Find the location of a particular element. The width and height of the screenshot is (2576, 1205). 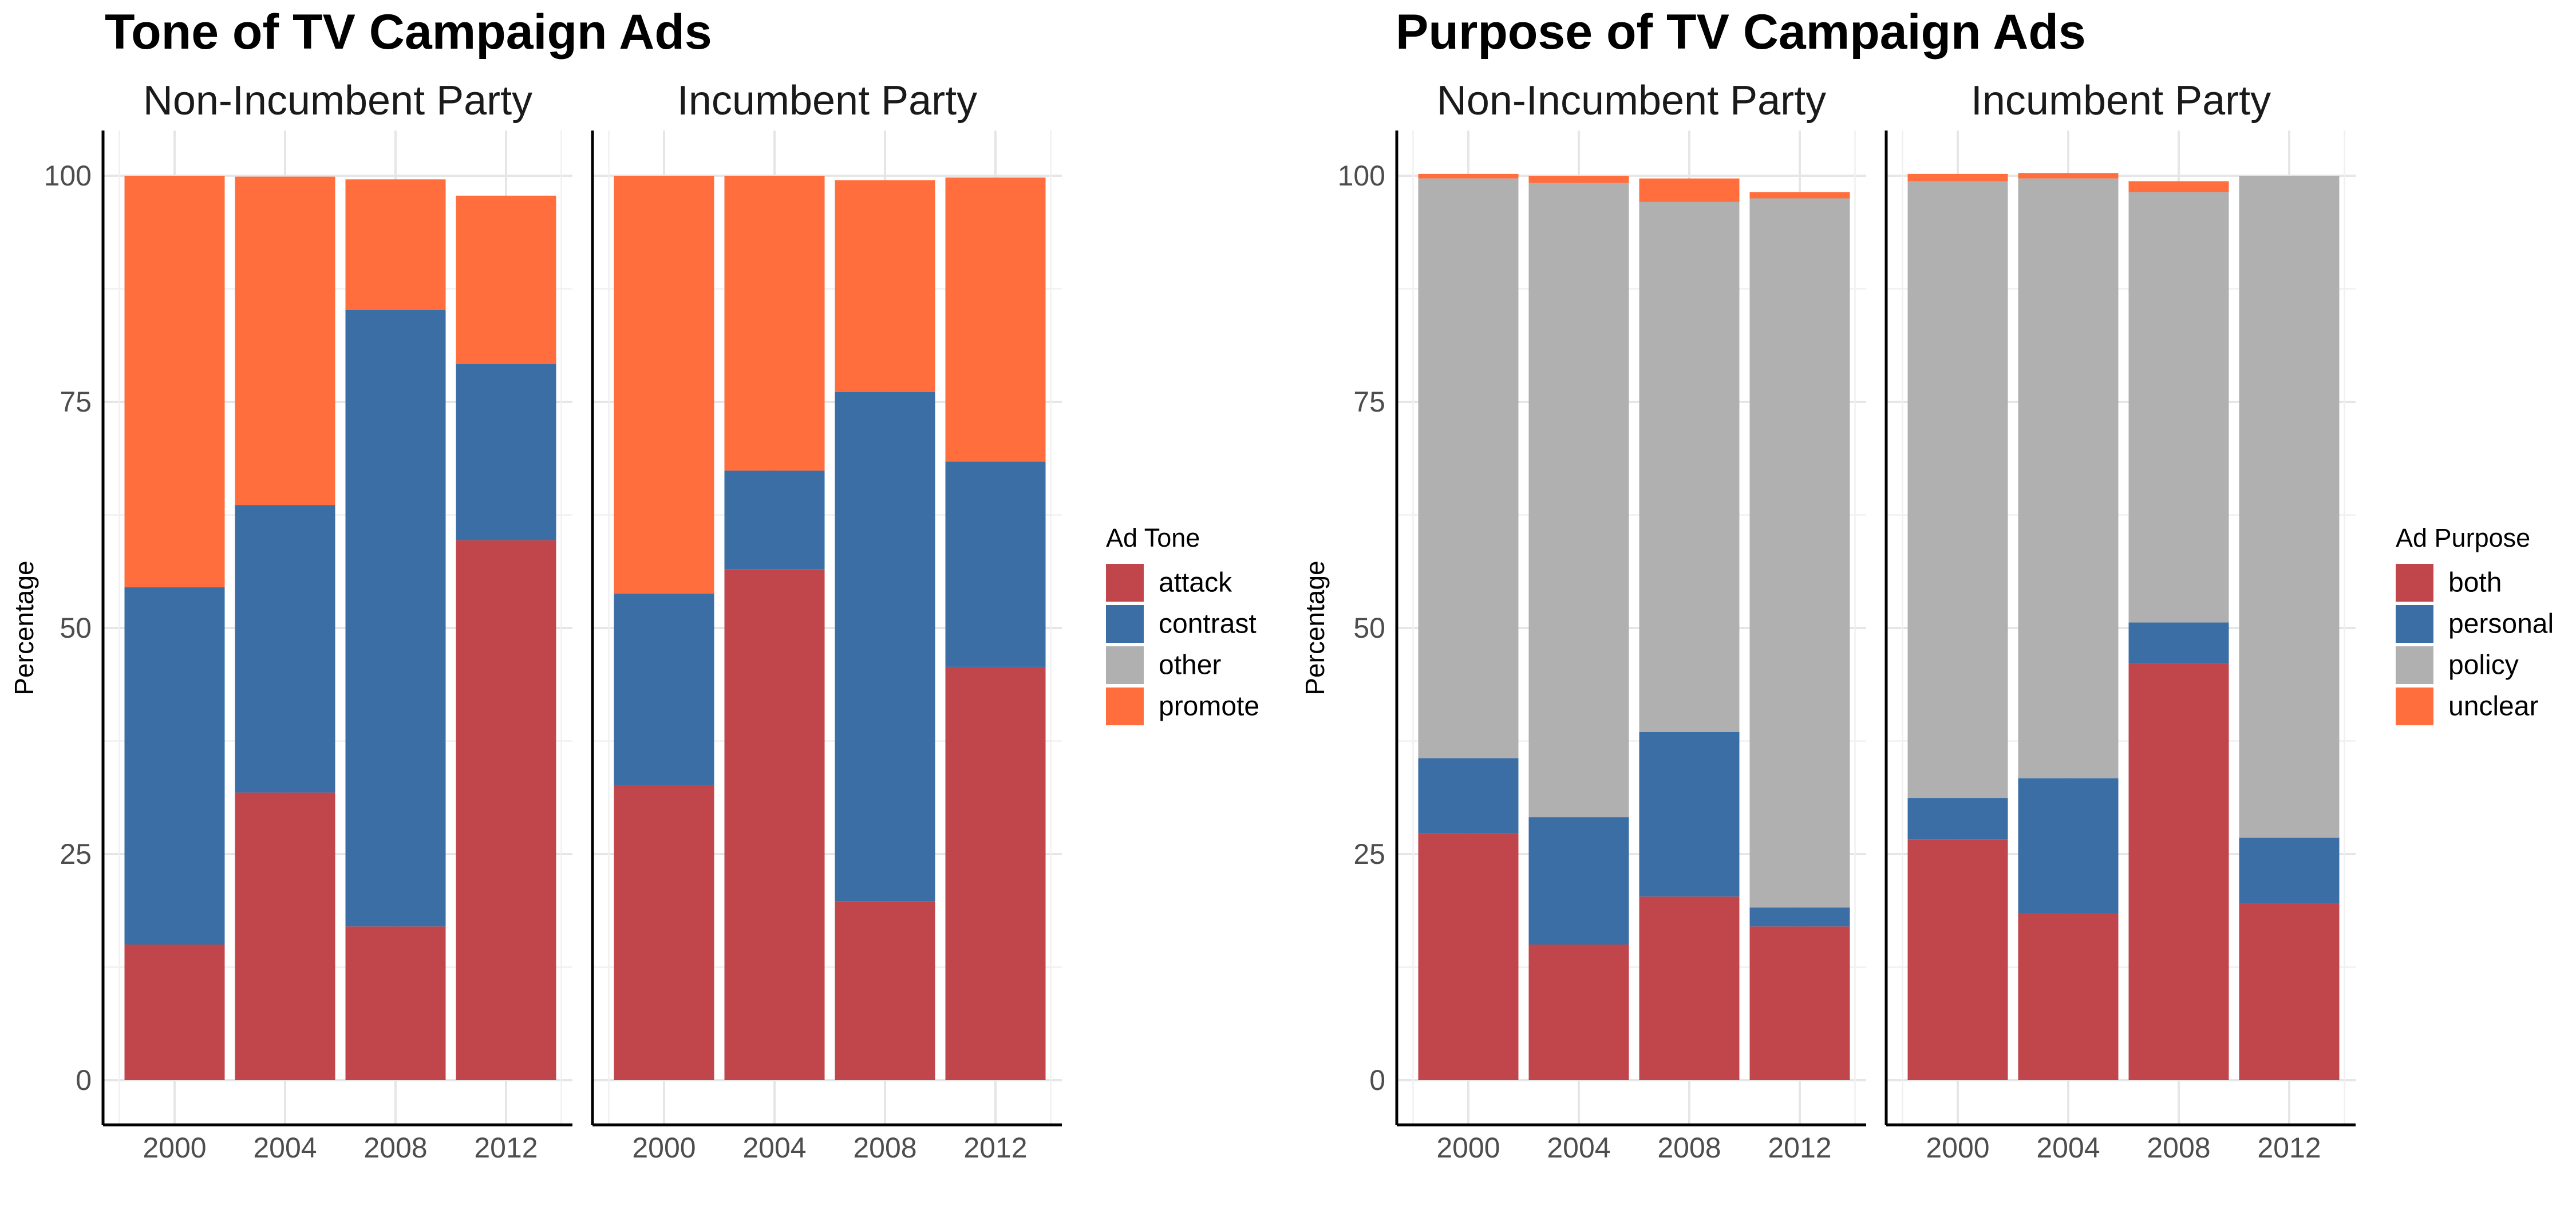

legend-label-policy: policy is located at coordinates (2483, 666).